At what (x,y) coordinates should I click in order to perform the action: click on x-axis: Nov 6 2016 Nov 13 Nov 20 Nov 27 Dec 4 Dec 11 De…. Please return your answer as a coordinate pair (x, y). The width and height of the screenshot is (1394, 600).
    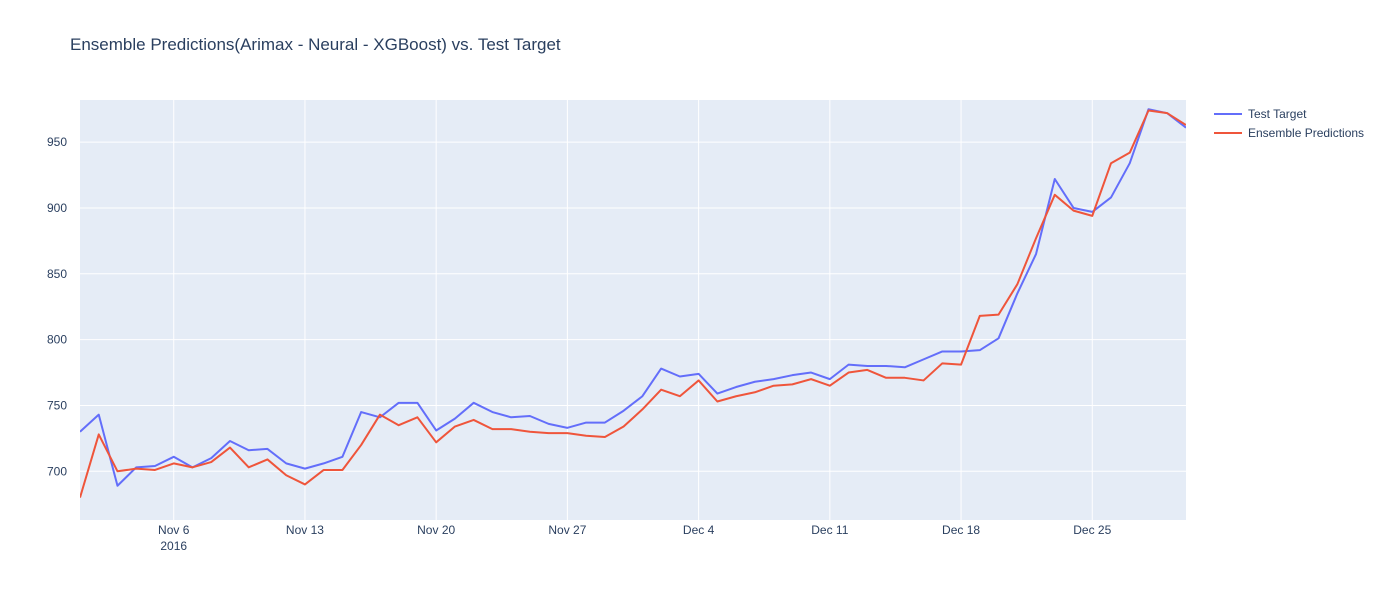
    Looking at the image, I should click on (635, 538).